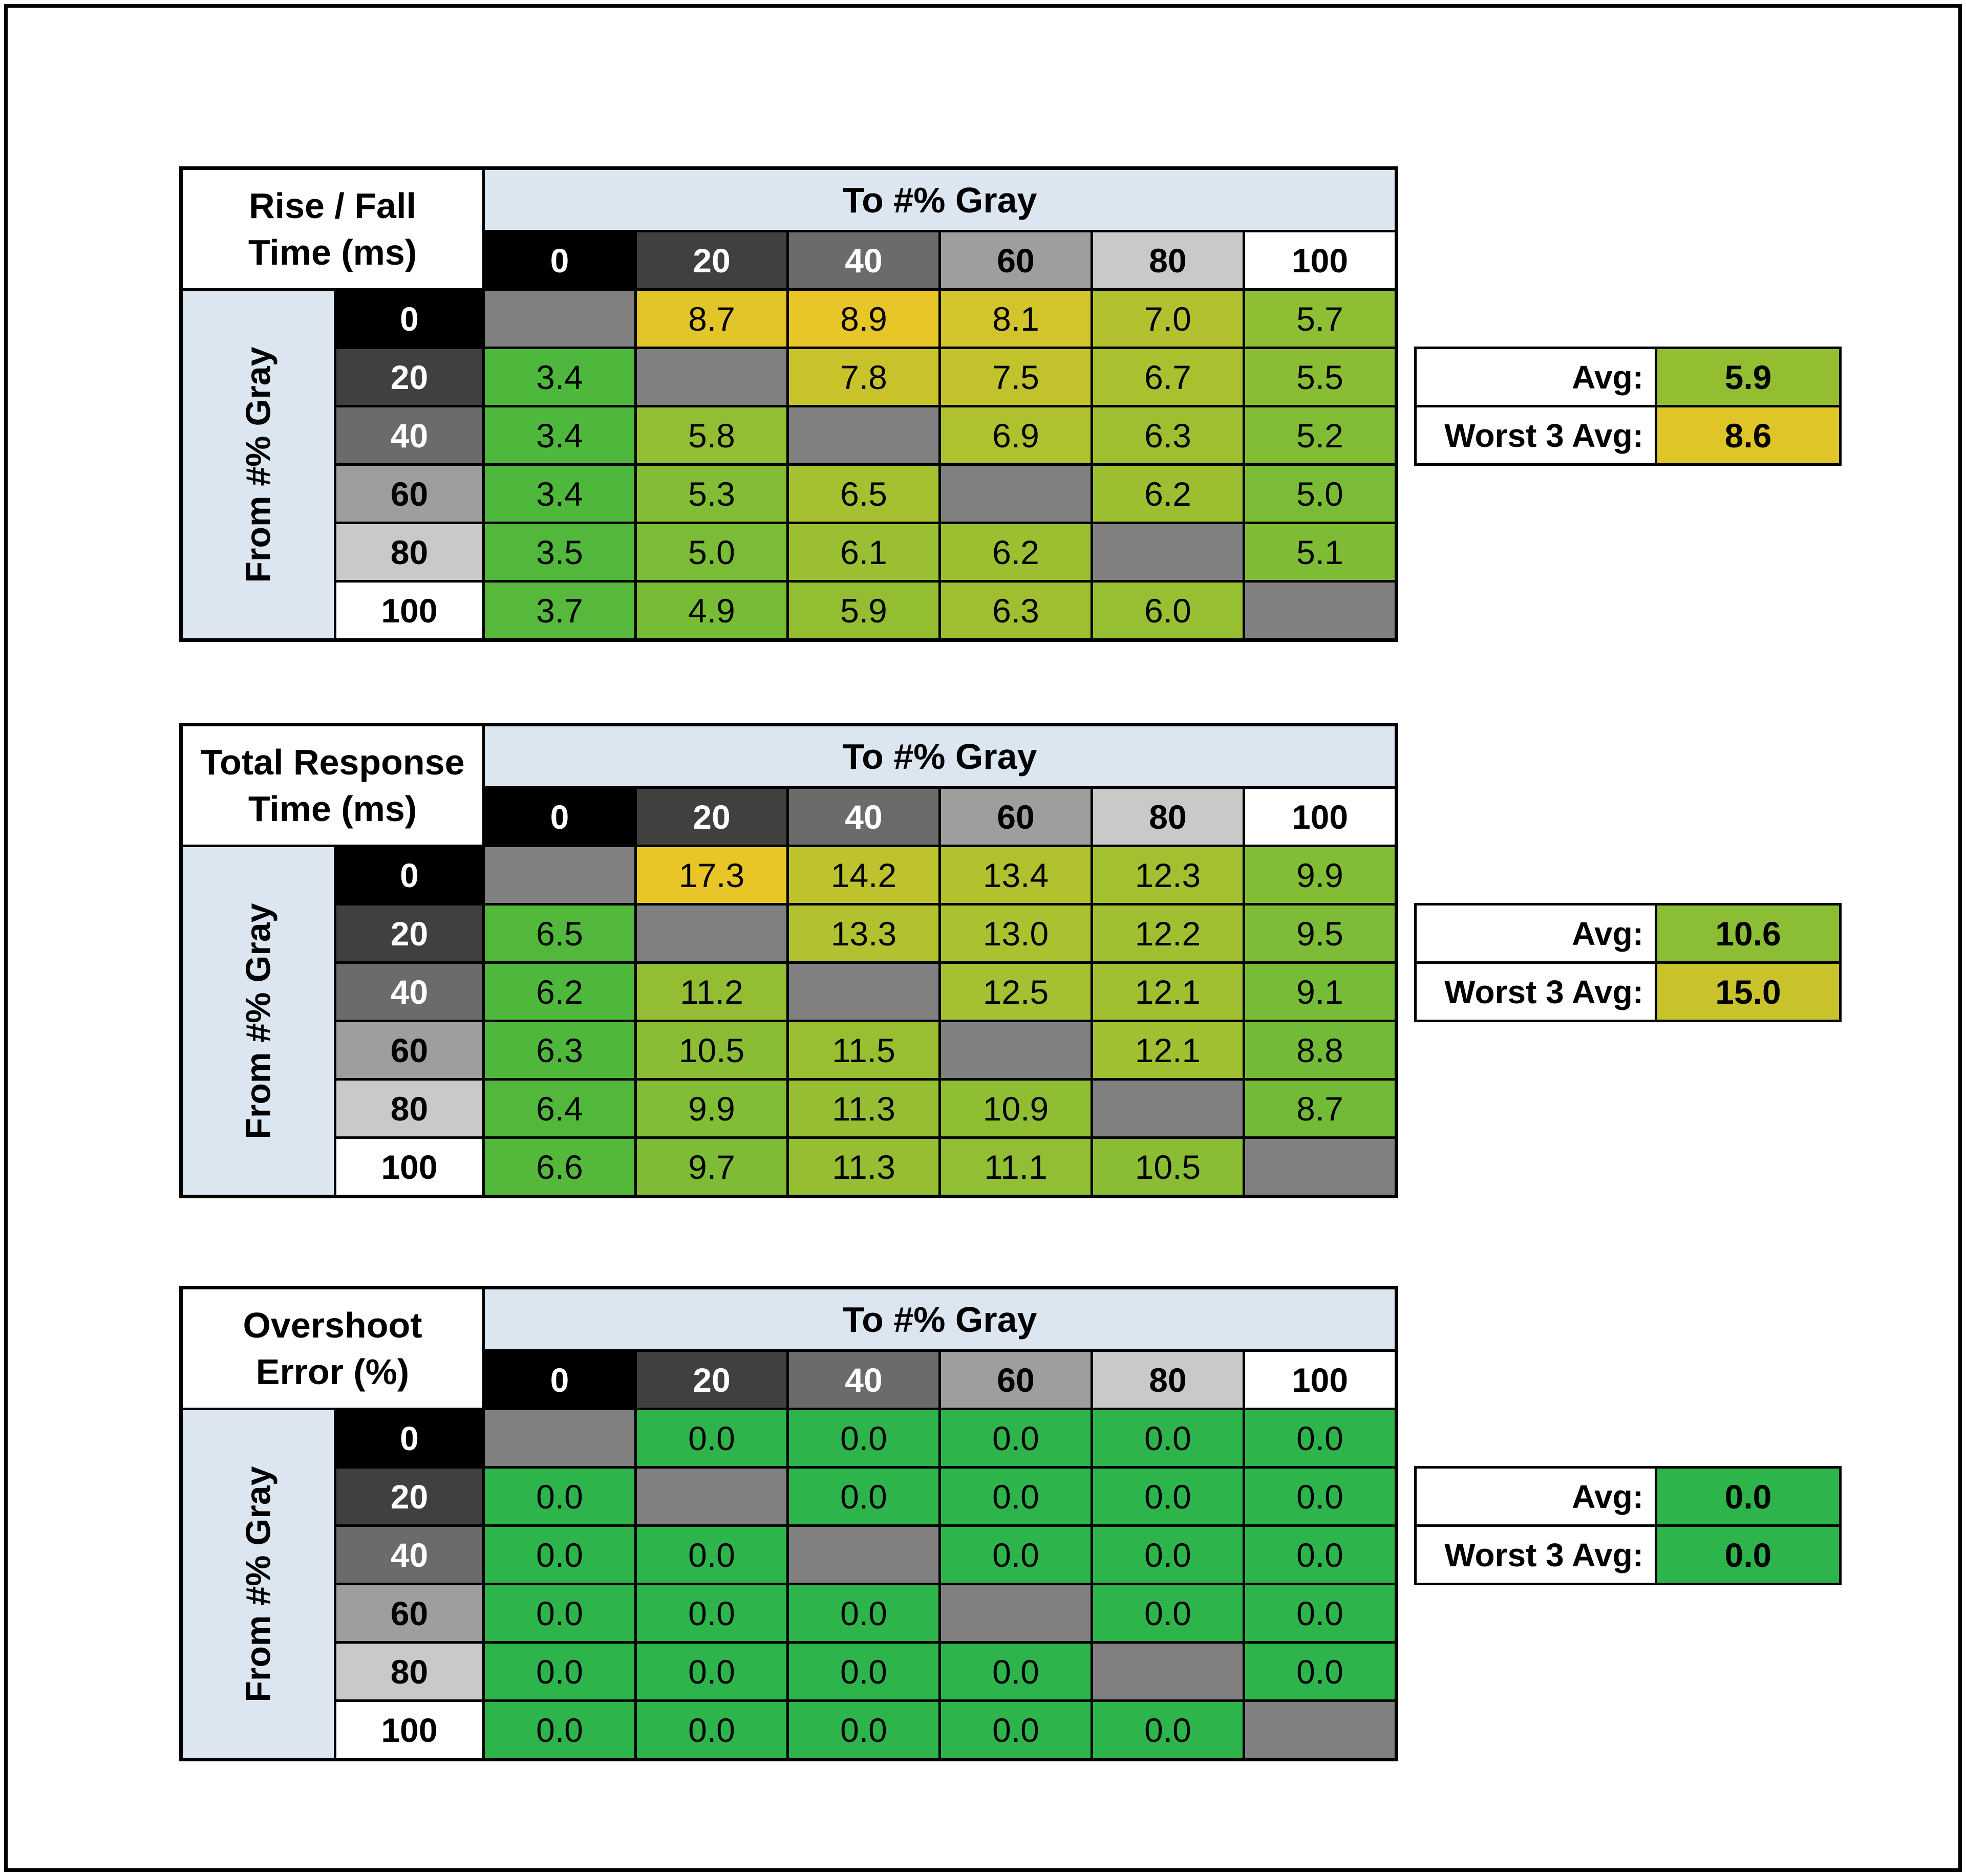  What do you see at coordinates (1168, 377) in the screenshot?
I see `value-cell: 6.7` at bounding box center [1168, 377].